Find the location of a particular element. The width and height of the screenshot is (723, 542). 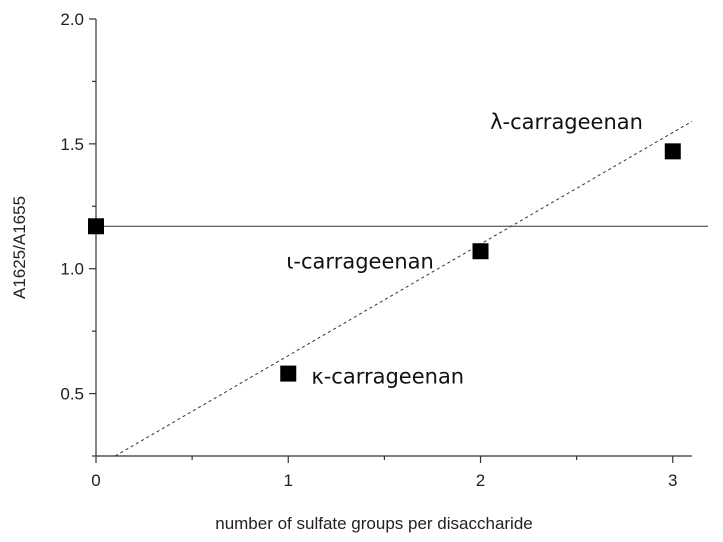

point-annotation: ι-carrageenan is located at coordinates (360, 262).